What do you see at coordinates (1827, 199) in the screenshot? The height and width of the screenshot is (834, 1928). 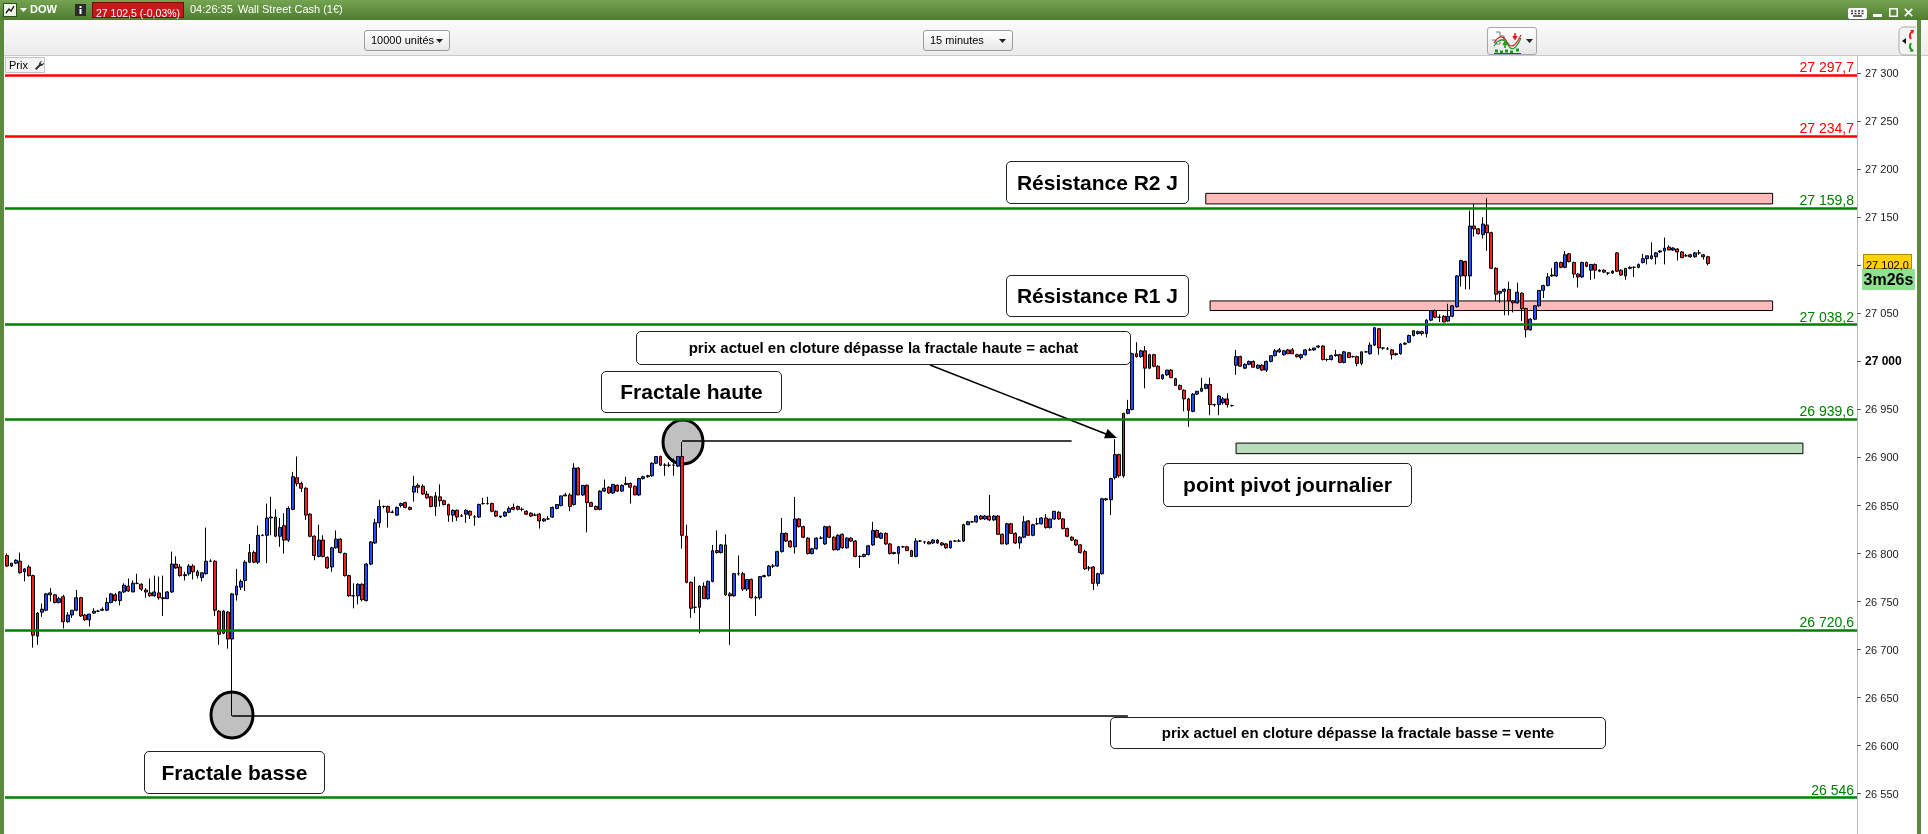 I see `ref-line-label: 27 159,8` at bounding box center [1827, 199].